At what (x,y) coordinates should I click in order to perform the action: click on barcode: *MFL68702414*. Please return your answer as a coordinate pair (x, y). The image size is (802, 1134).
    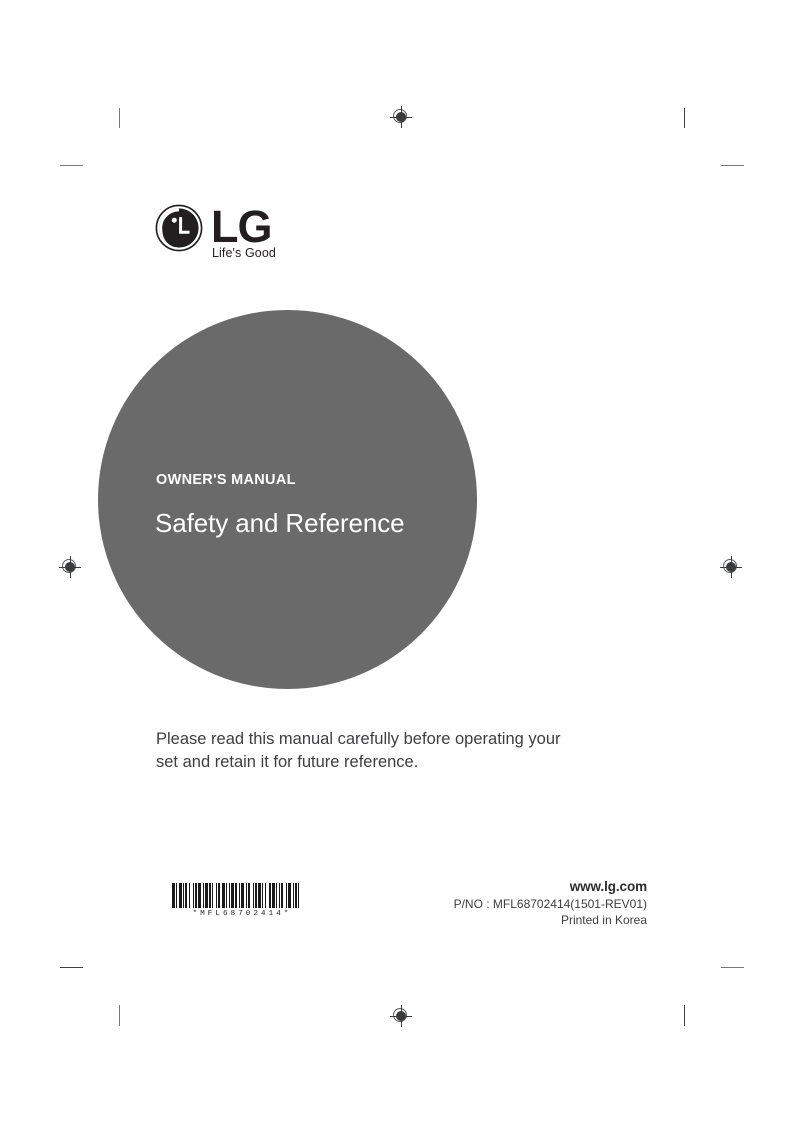
    Looking at the image, I should click on (242, 900).